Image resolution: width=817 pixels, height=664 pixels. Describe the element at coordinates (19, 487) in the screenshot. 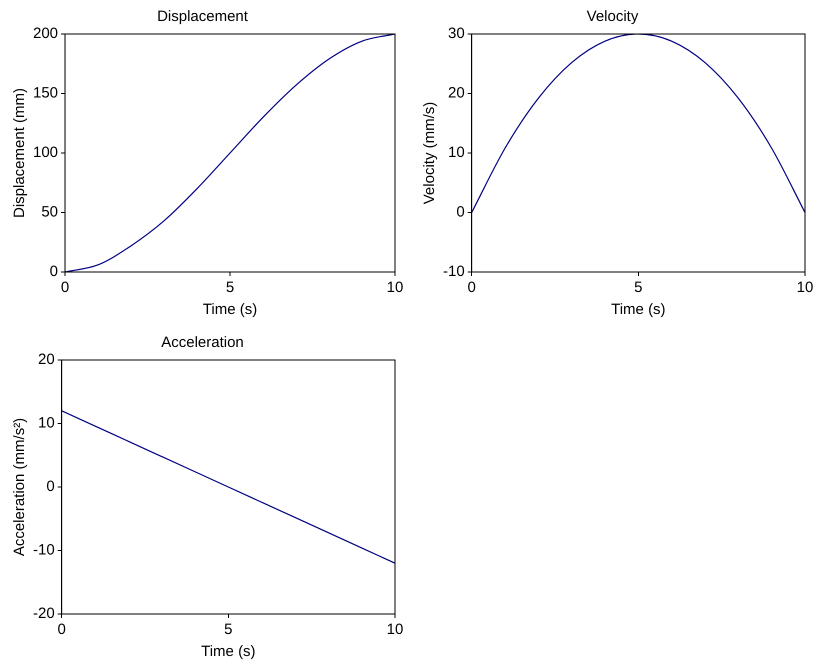

I see `y-axis-title: Acceleration (mm/s²)` at that location.